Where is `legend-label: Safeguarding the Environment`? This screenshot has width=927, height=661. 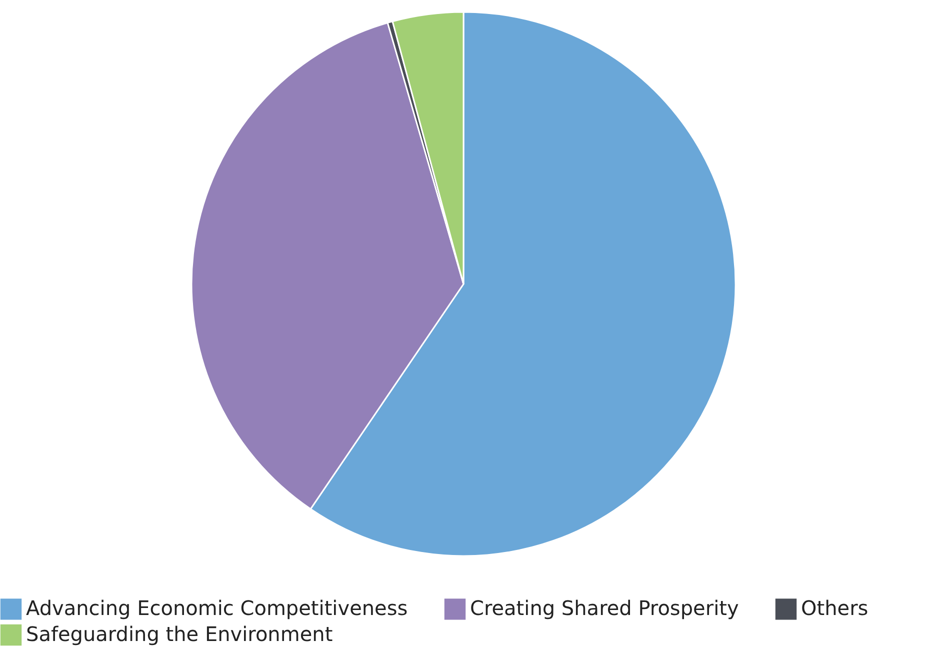 legend-label: Safeguarding the Environment is located at coordinates (179, 634).